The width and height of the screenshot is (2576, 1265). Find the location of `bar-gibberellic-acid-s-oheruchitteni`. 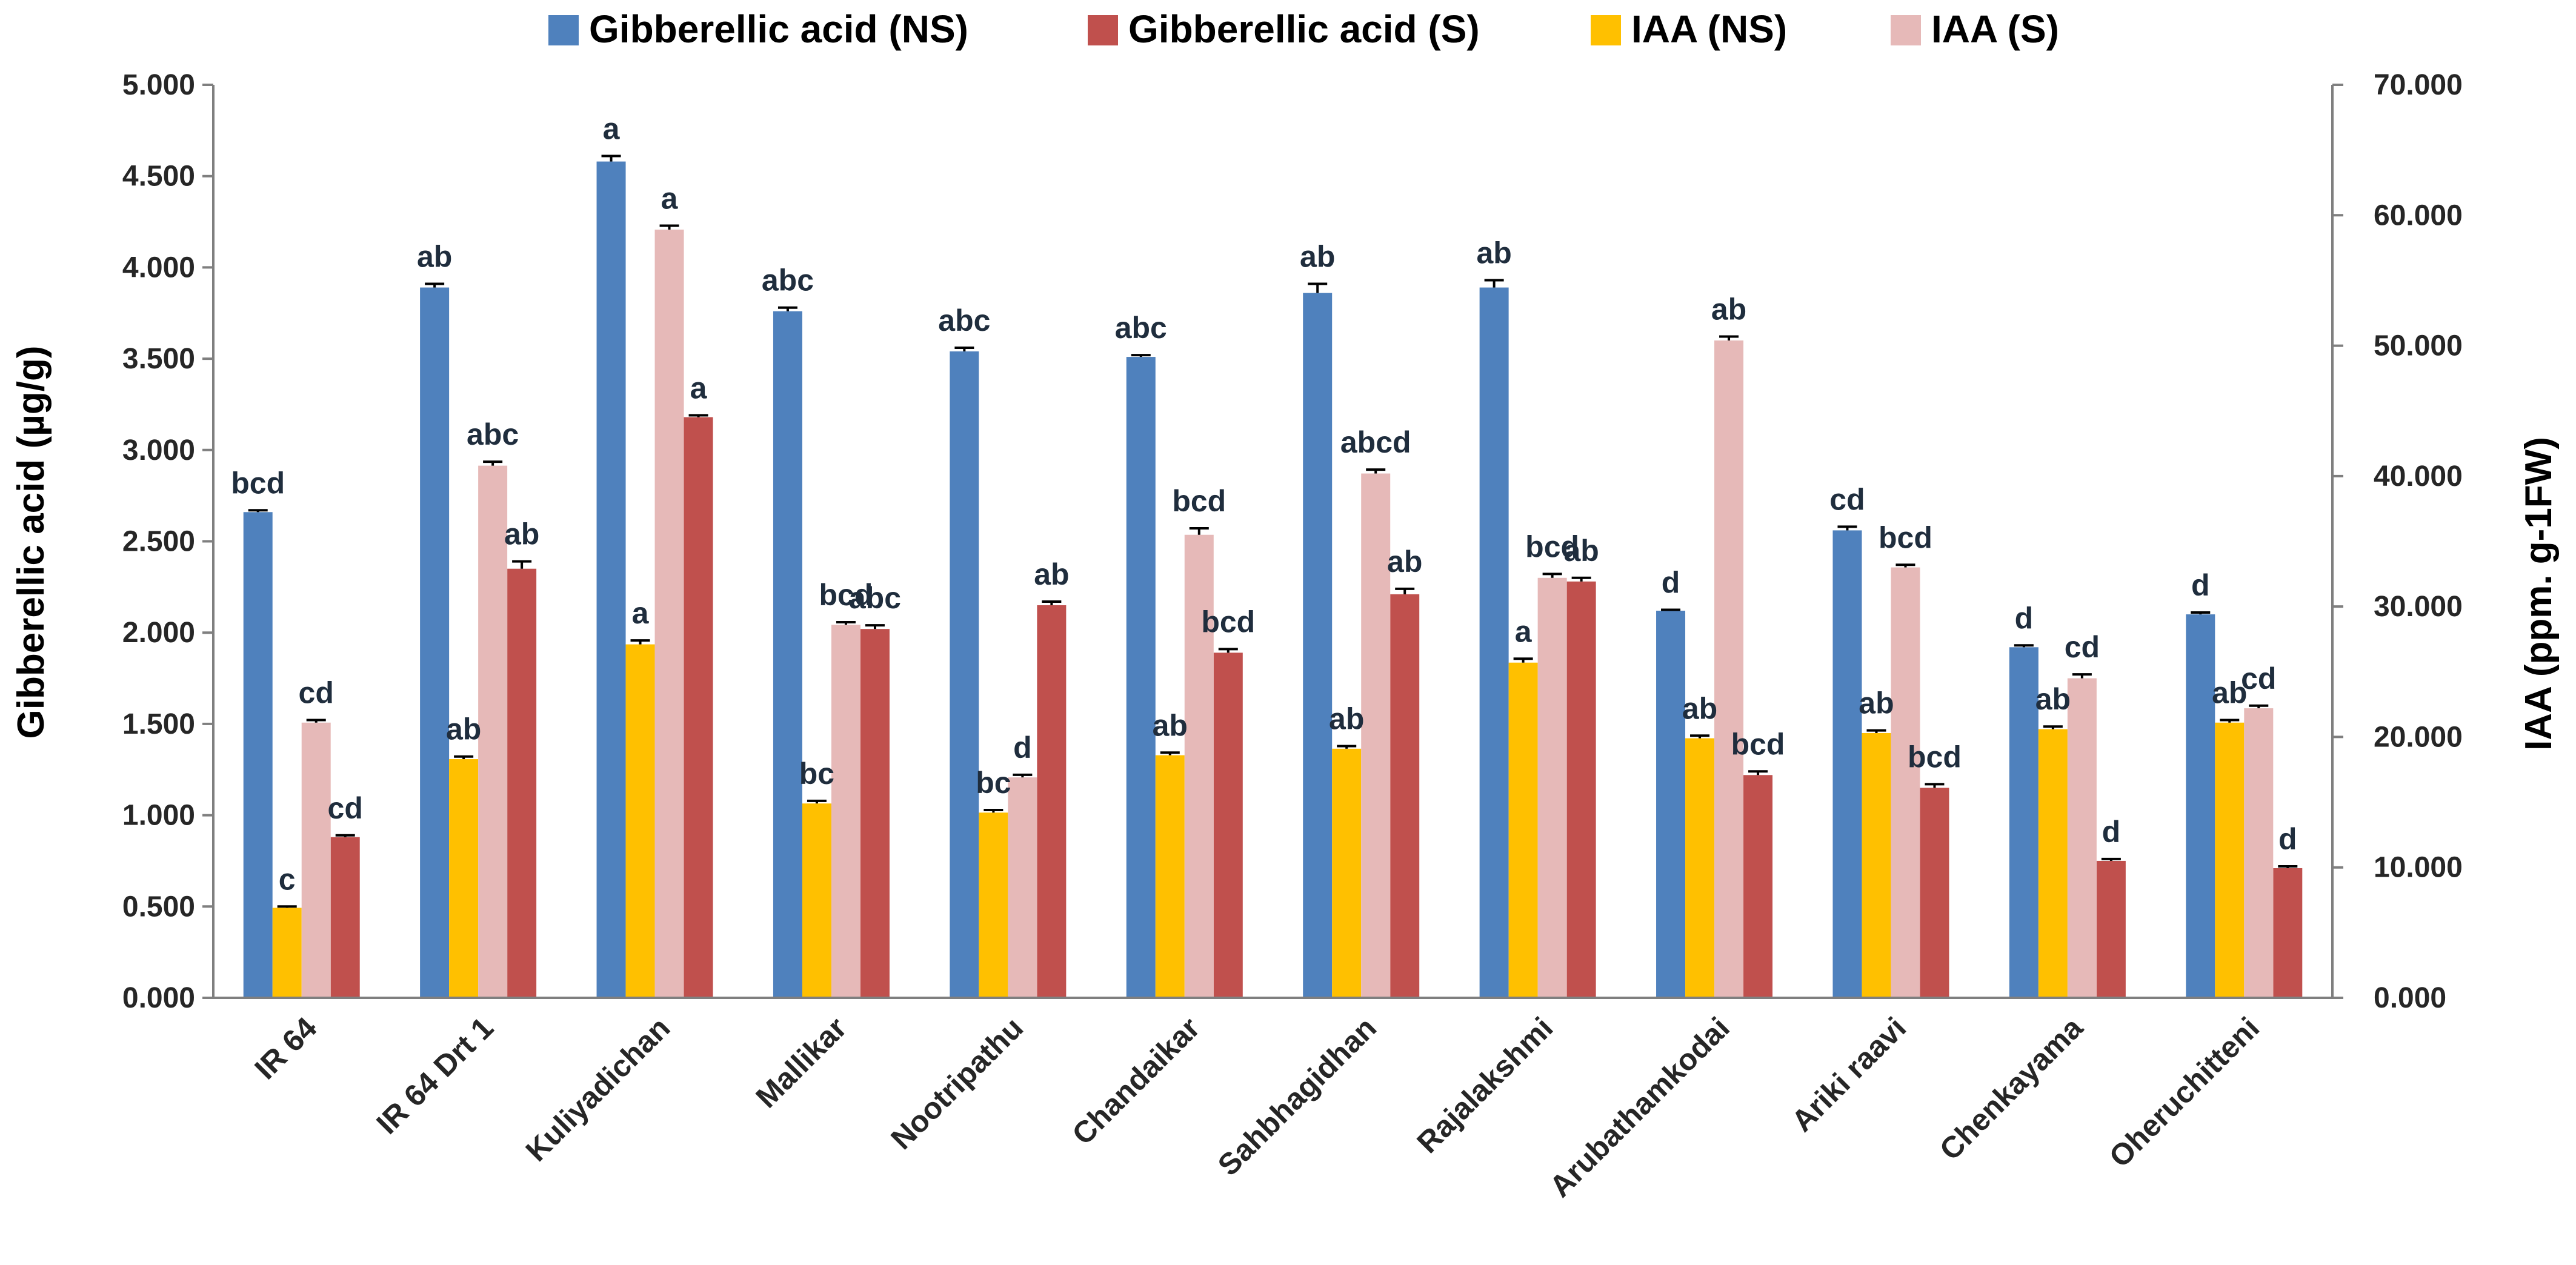

bar-gibberellic-acid-s-oheruchitteni is located at coordinates (2288, 933).